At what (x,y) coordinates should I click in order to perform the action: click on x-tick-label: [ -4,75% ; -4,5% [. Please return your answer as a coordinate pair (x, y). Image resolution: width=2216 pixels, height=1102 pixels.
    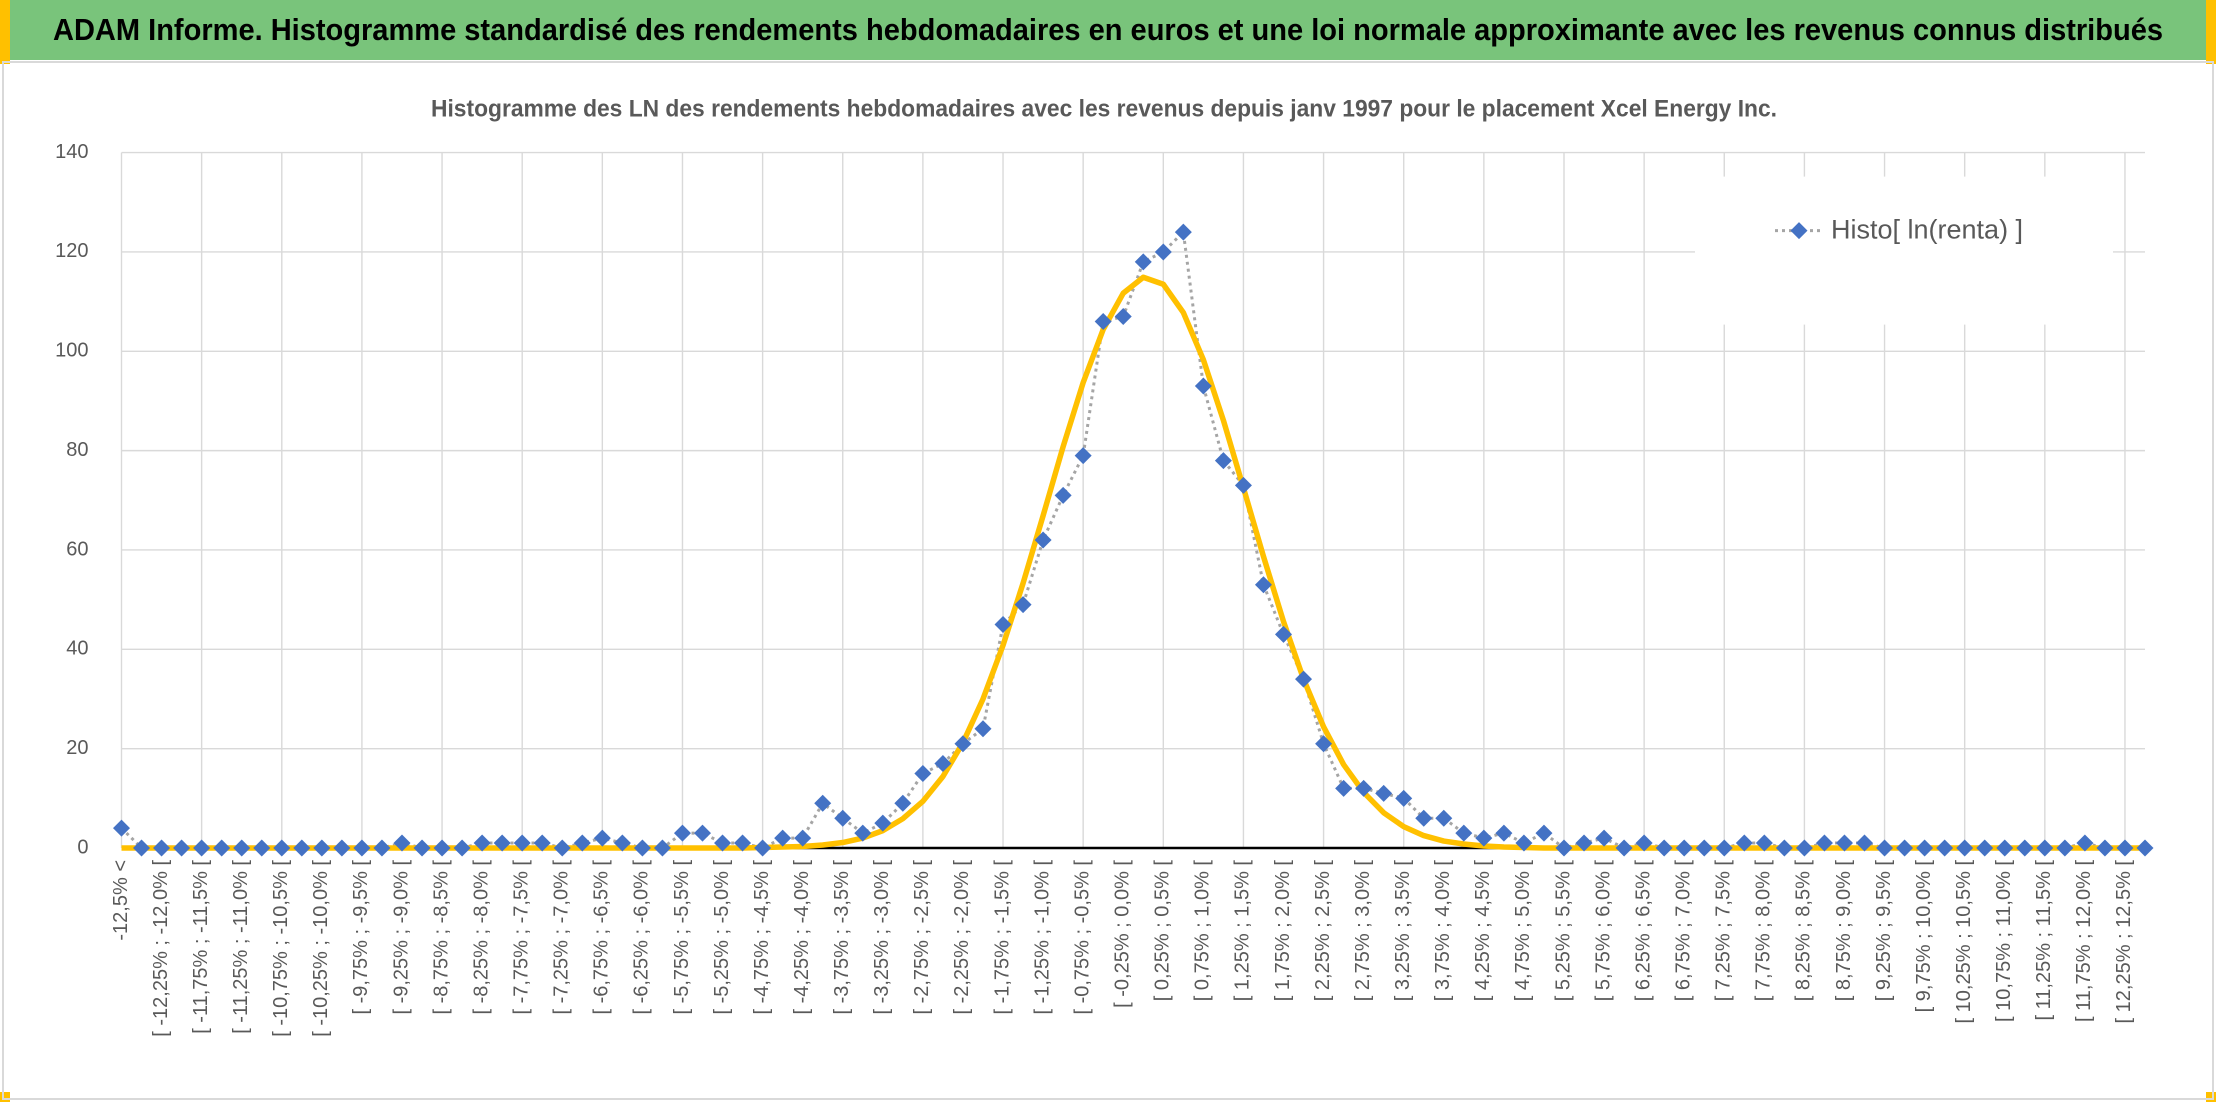
    Looking at the image, I should click on (762, 937).